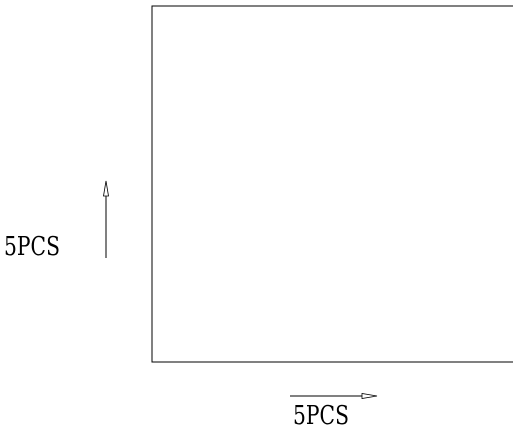 The height and width of the screenshot is (439, 513). I want to click on horizontal-count-label: 5PCS, so click(321, 416).